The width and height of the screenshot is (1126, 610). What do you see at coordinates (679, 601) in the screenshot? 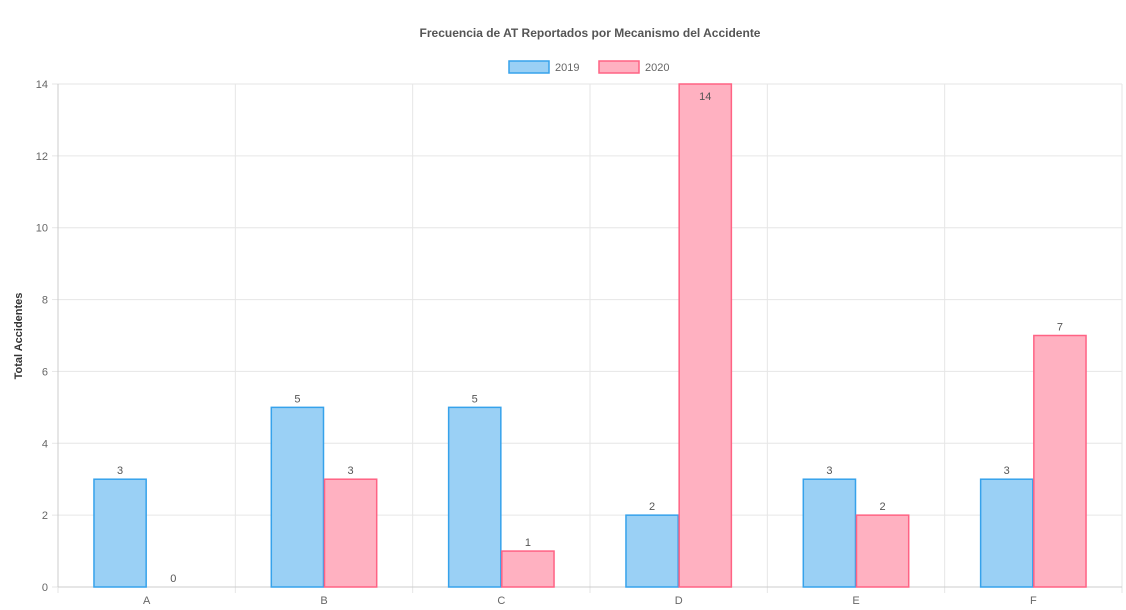
I see `x-tick-label: D` at bounding box center [679, 601].